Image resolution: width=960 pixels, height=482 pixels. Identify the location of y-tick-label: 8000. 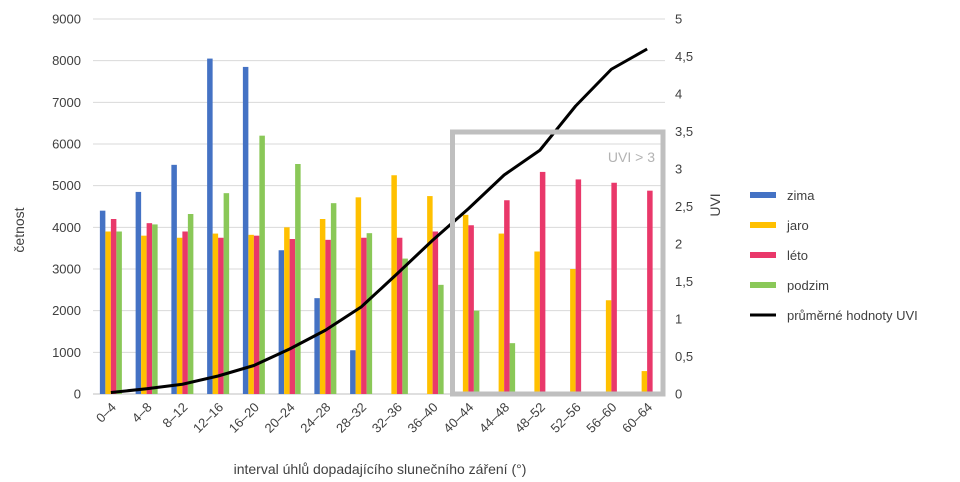
(66, 60).